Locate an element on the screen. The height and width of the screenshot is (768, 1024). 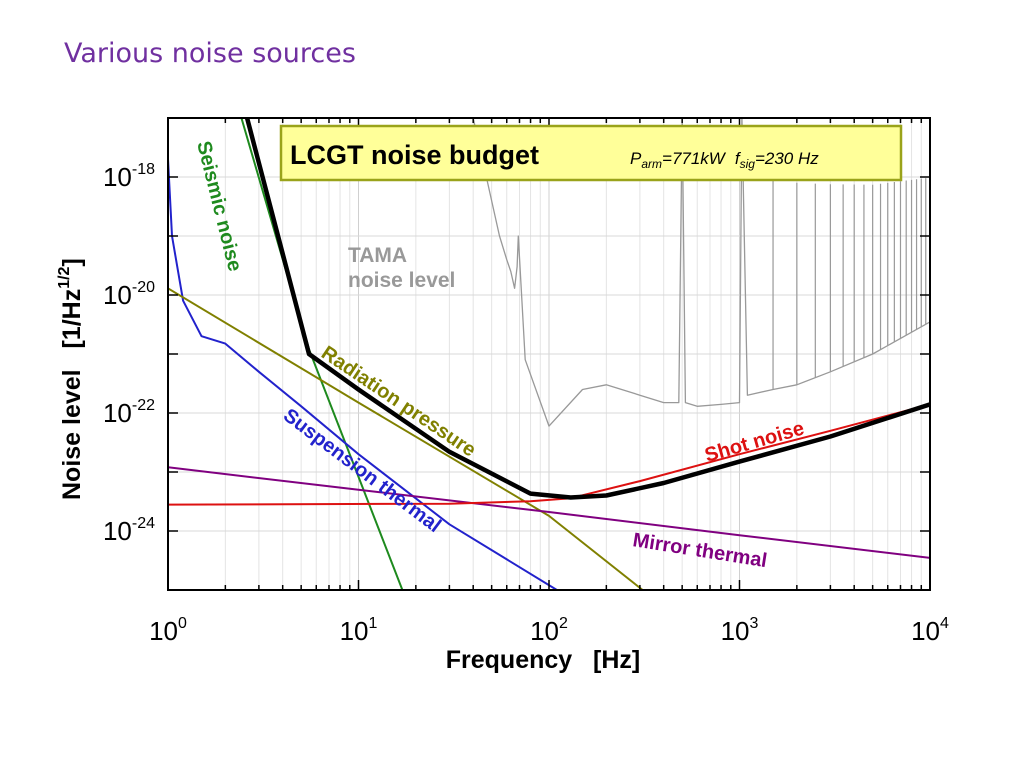
param-p-symbol: P is located at coordinates (636, 158).